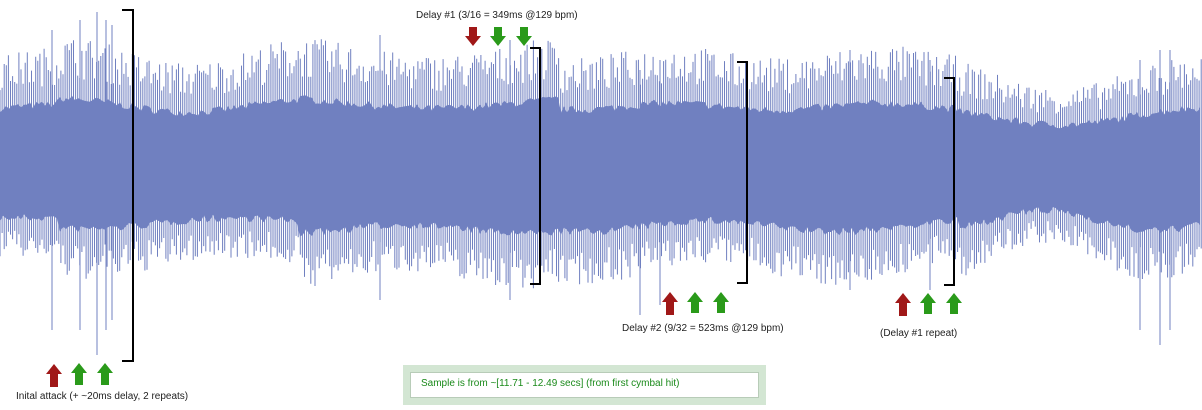  I want to click on bracket-delay-1-repeat, so click(949, 181).